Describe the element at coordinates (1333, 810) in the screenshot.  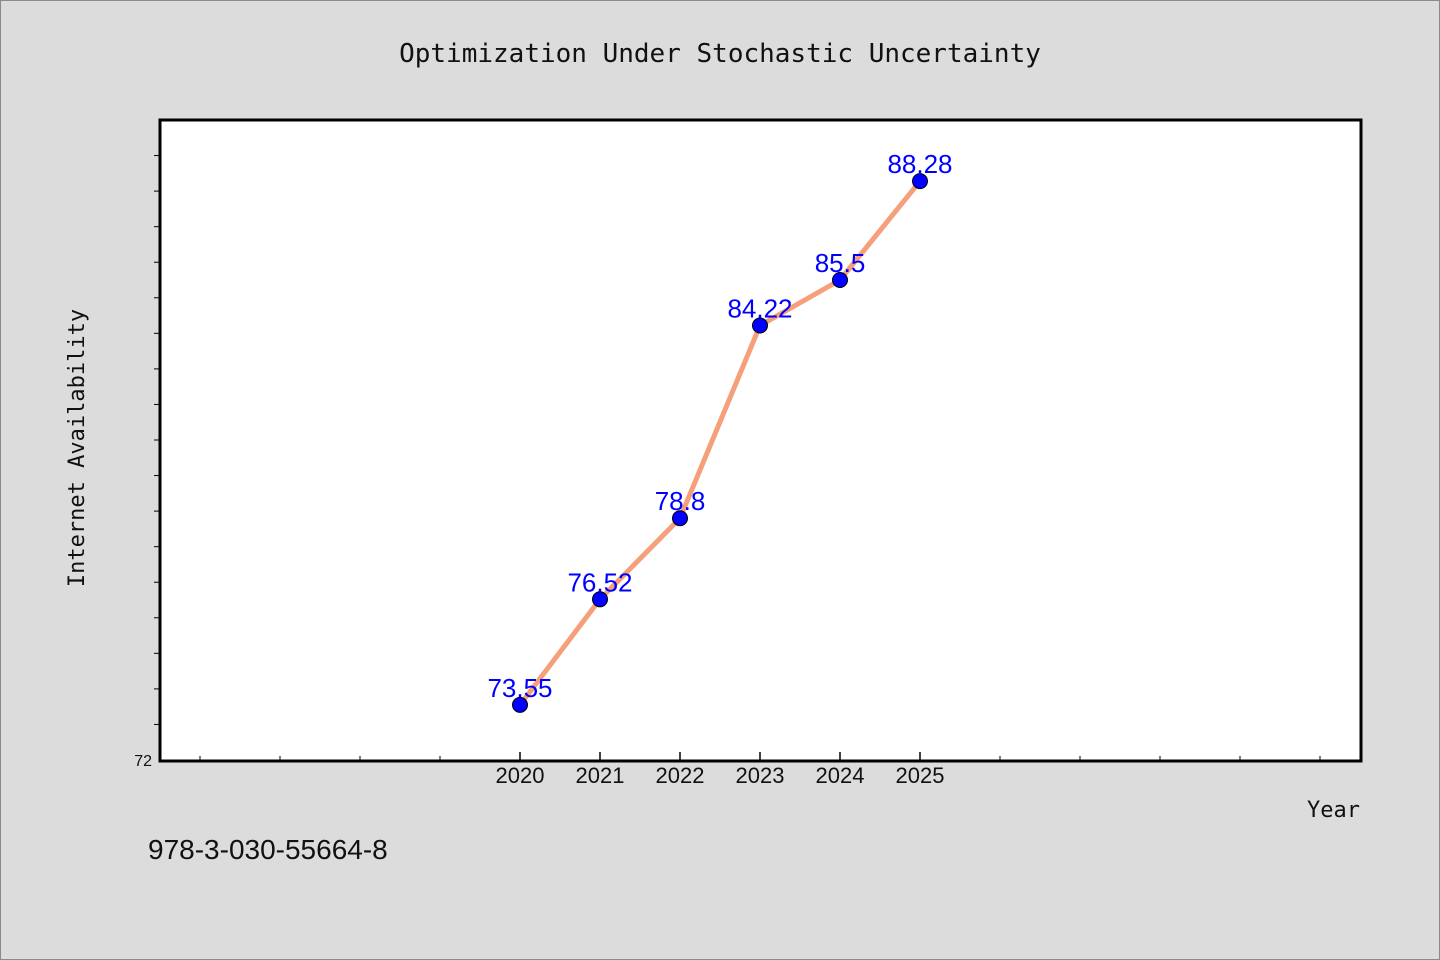
I see `x-axis-label: Year` at that location.